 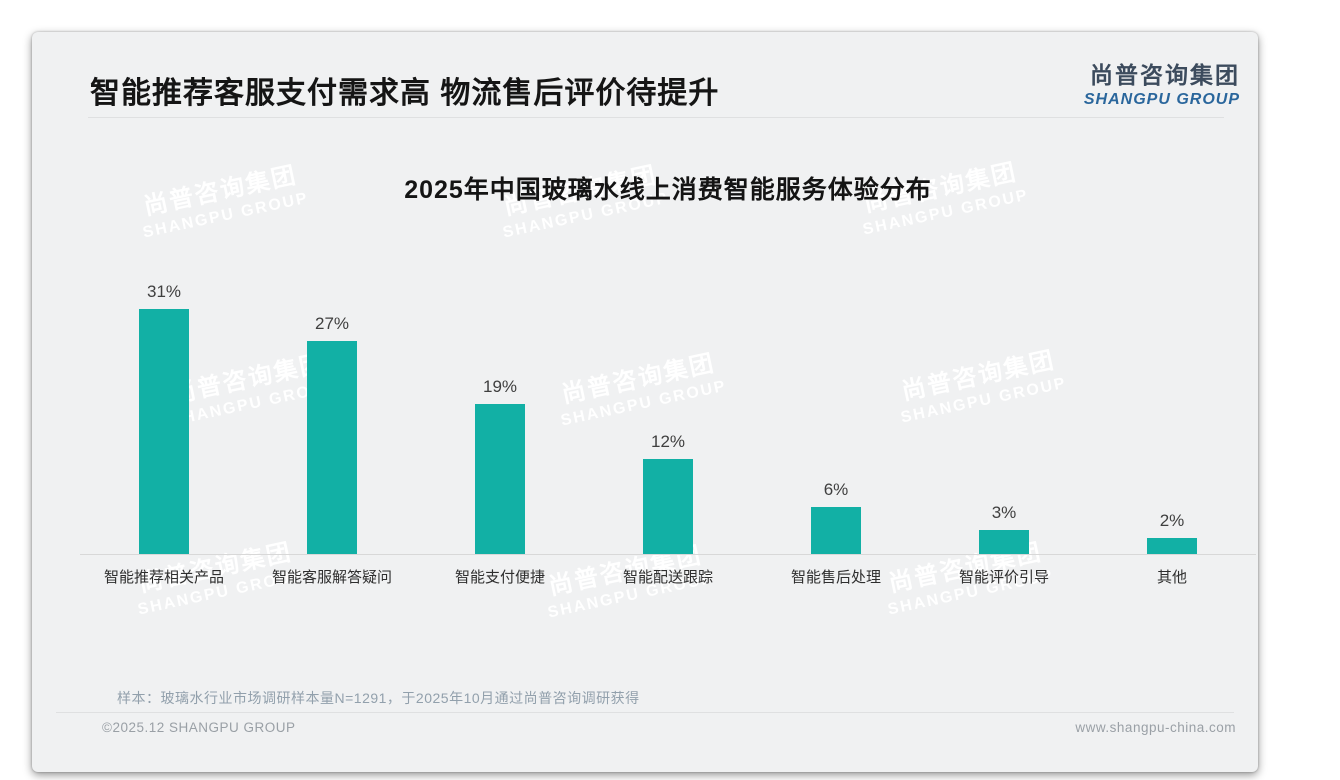 What do you see at coordinates (1004, 528) in the screenshot?
I see `bar-column: 3%` at bounding box center [1004, 528].